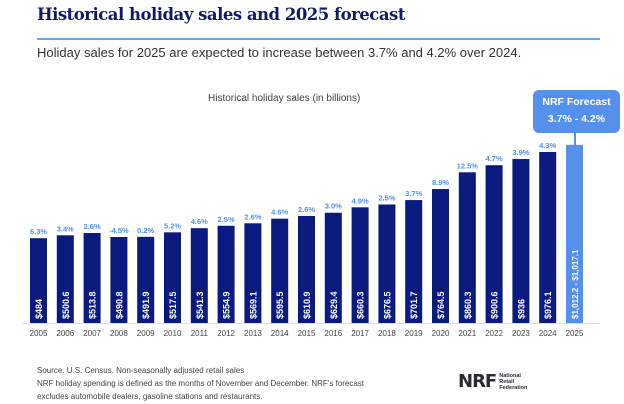 Image resolution: width=624 pixels, height=404 pixels. I want to click on x-tick-label: 2020, so click(441, 333).